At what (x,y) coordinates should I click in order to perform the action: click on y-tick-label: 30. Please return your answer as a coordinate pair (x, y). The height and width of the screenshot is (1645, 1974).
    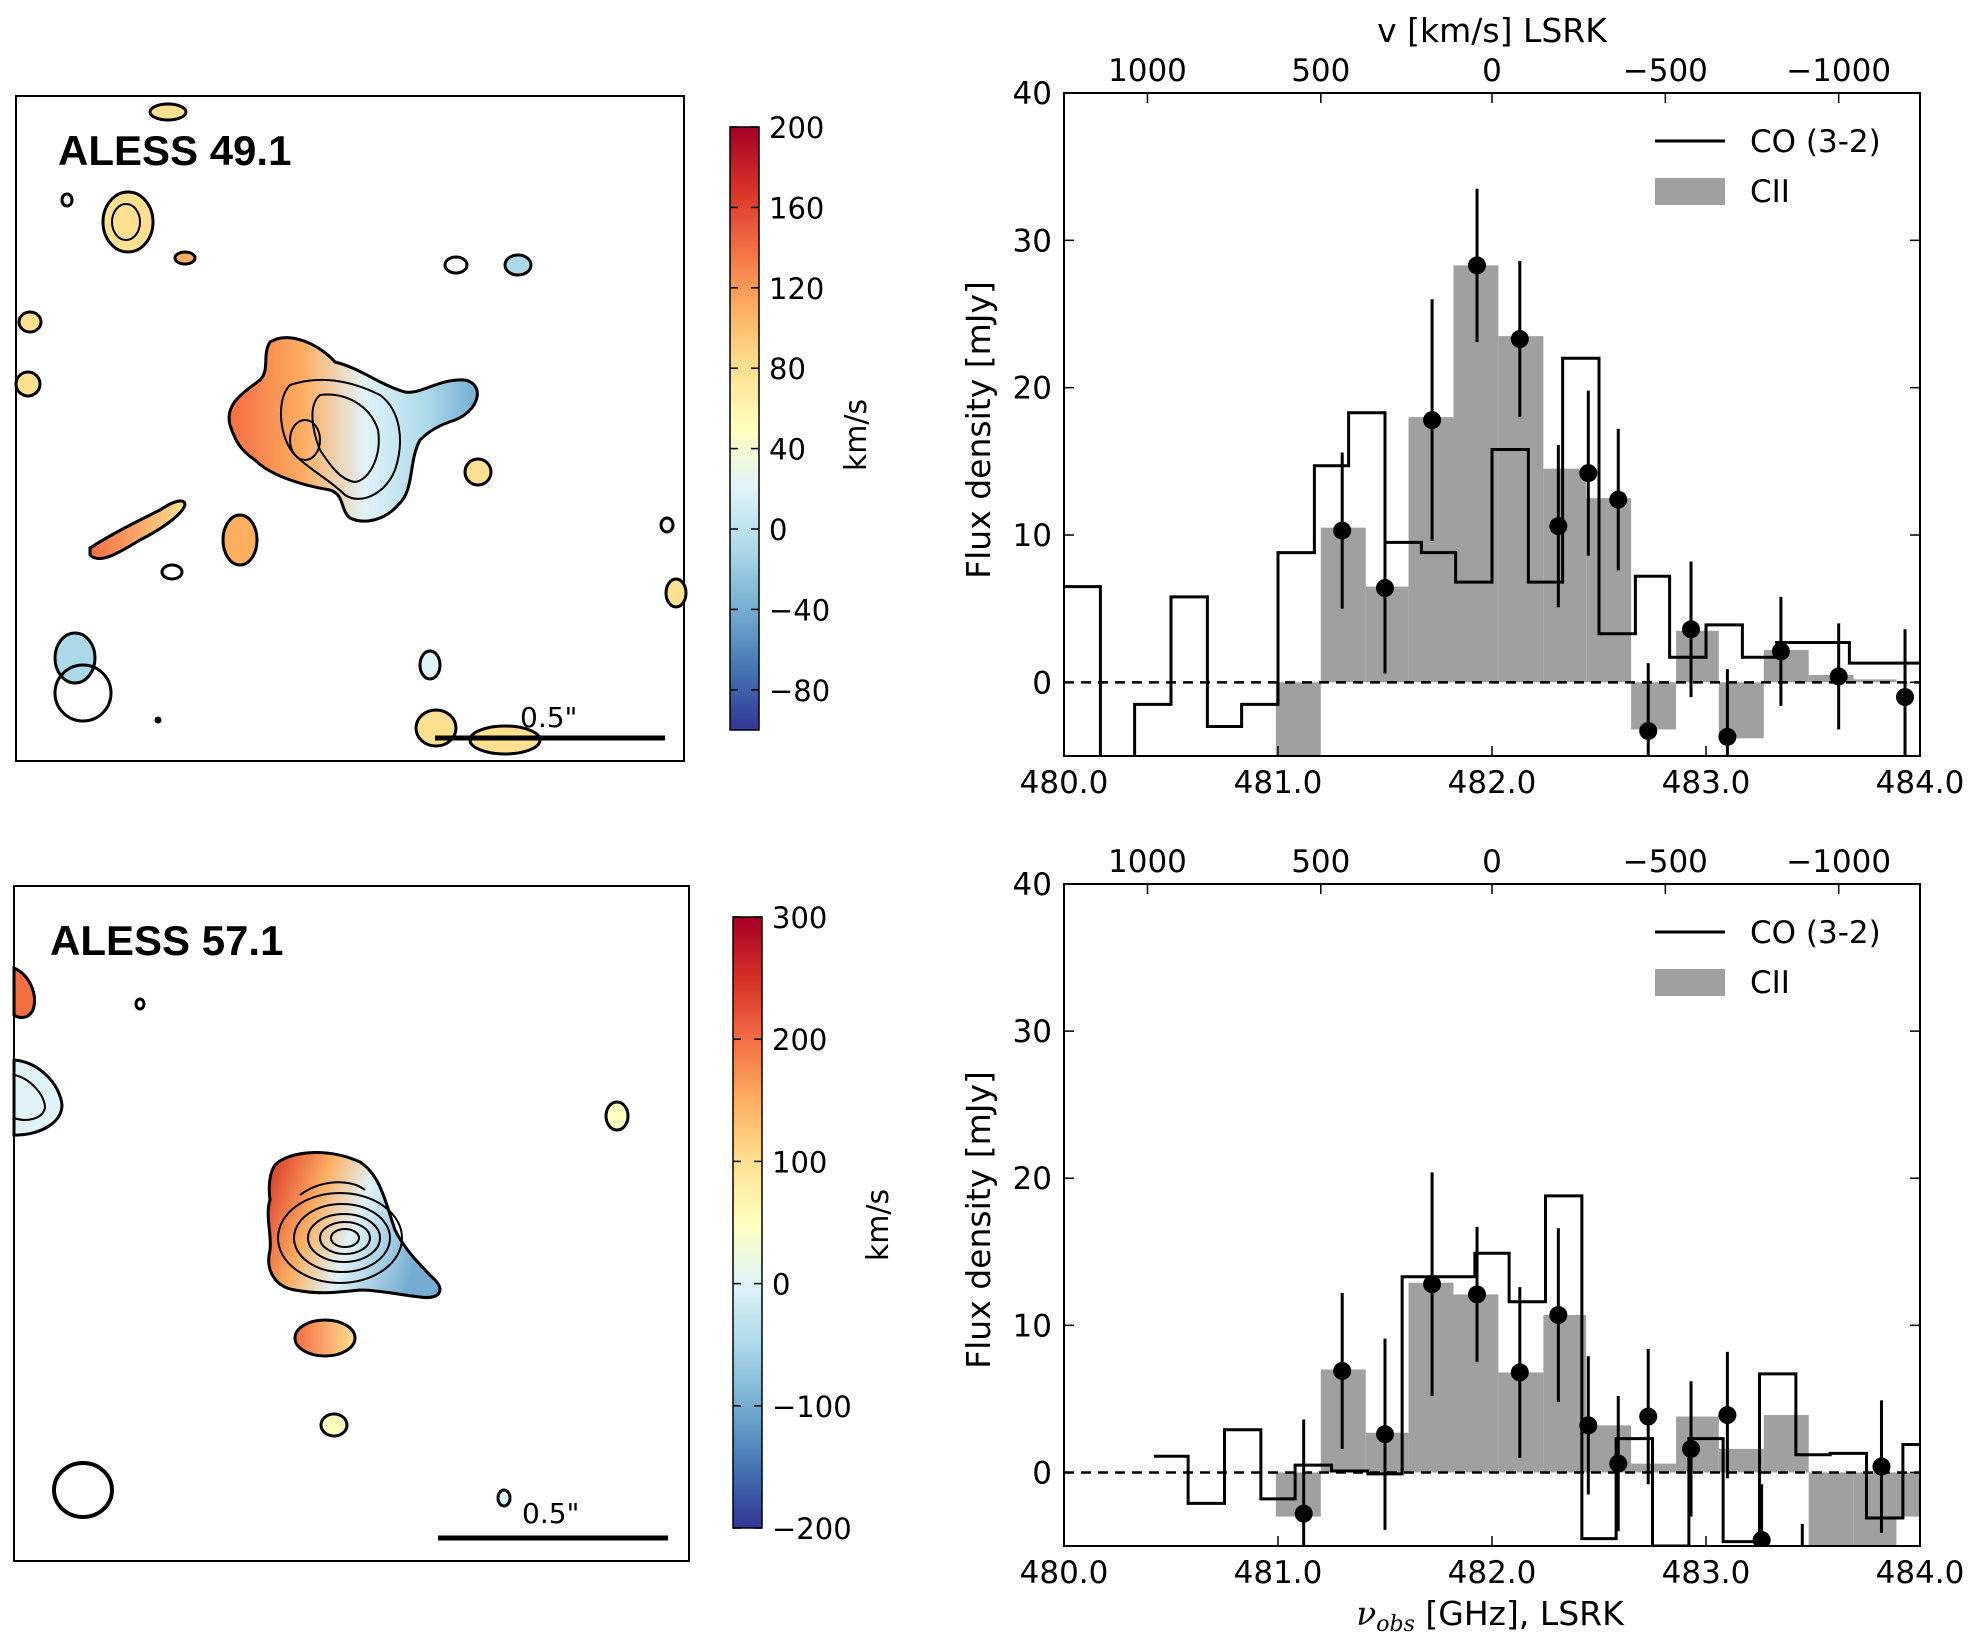
    Looking at the image, I should click on (1032, 241).